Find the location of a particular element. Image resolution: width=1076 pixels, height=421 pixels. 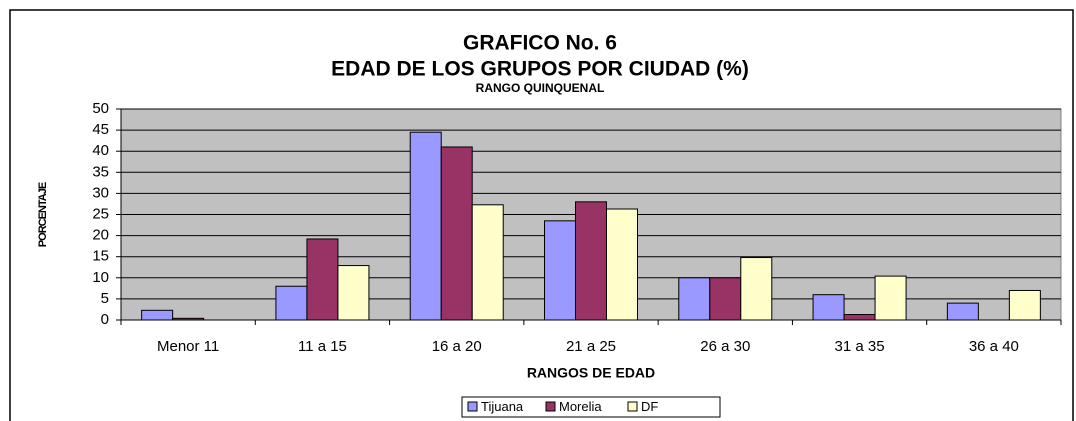

chart-note: RANGO QUINQUENAL is located at coordinates (540, 88).